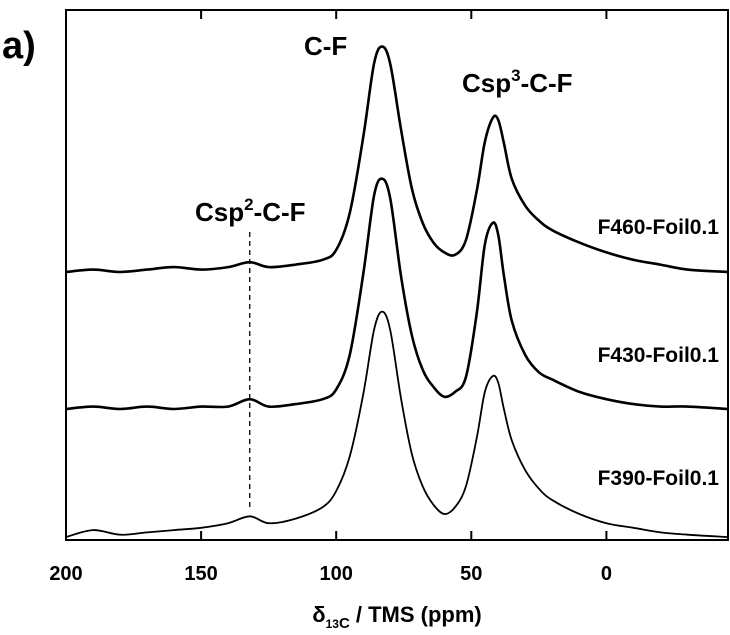 Image resolution: width=730 pixels, height=635 pixels. What do you see at coordinates (325, 46) in the screenshot?
I see `annotation-cf: C-F` at bounding box center [325, 46].